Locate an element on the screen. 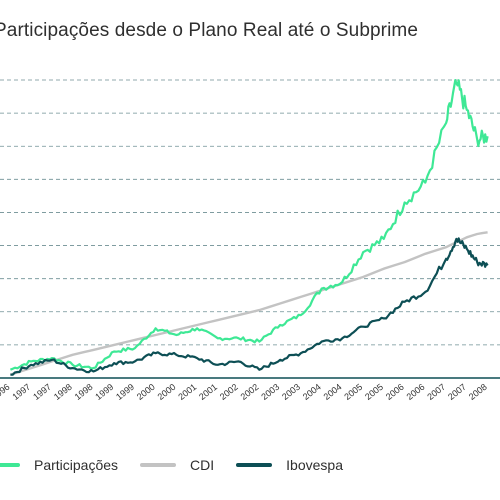  legend-item-participacoes: Participações is located at coordinates (59, 465).